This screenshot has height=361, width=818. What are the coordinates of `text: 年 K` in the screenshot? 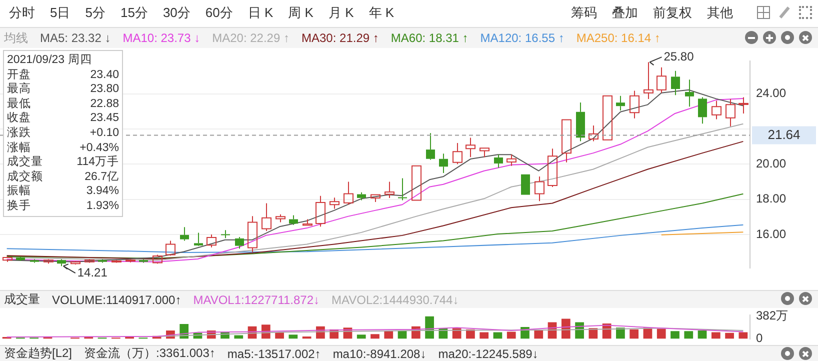 It's located at (382, 13).